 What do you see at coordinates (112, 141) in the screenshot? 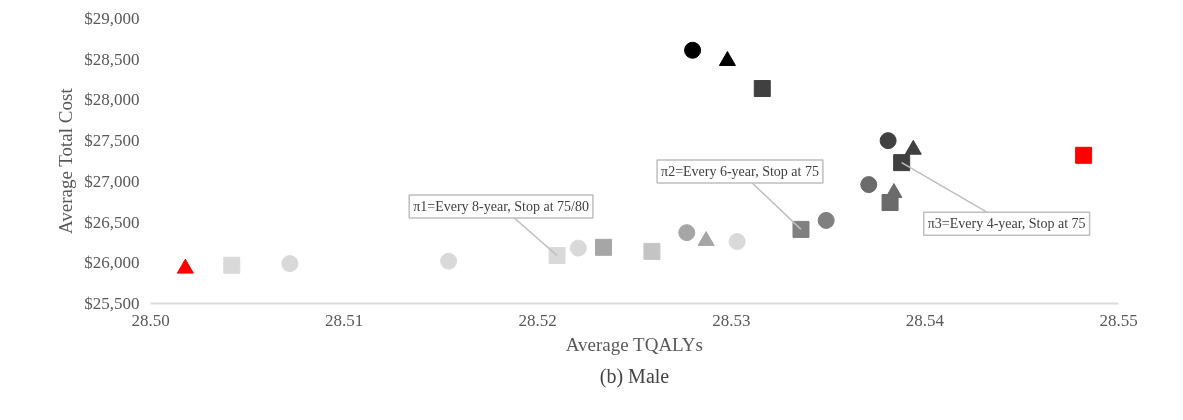
I see `y-tick-label: $27,500` at bounding box center [112, 141].